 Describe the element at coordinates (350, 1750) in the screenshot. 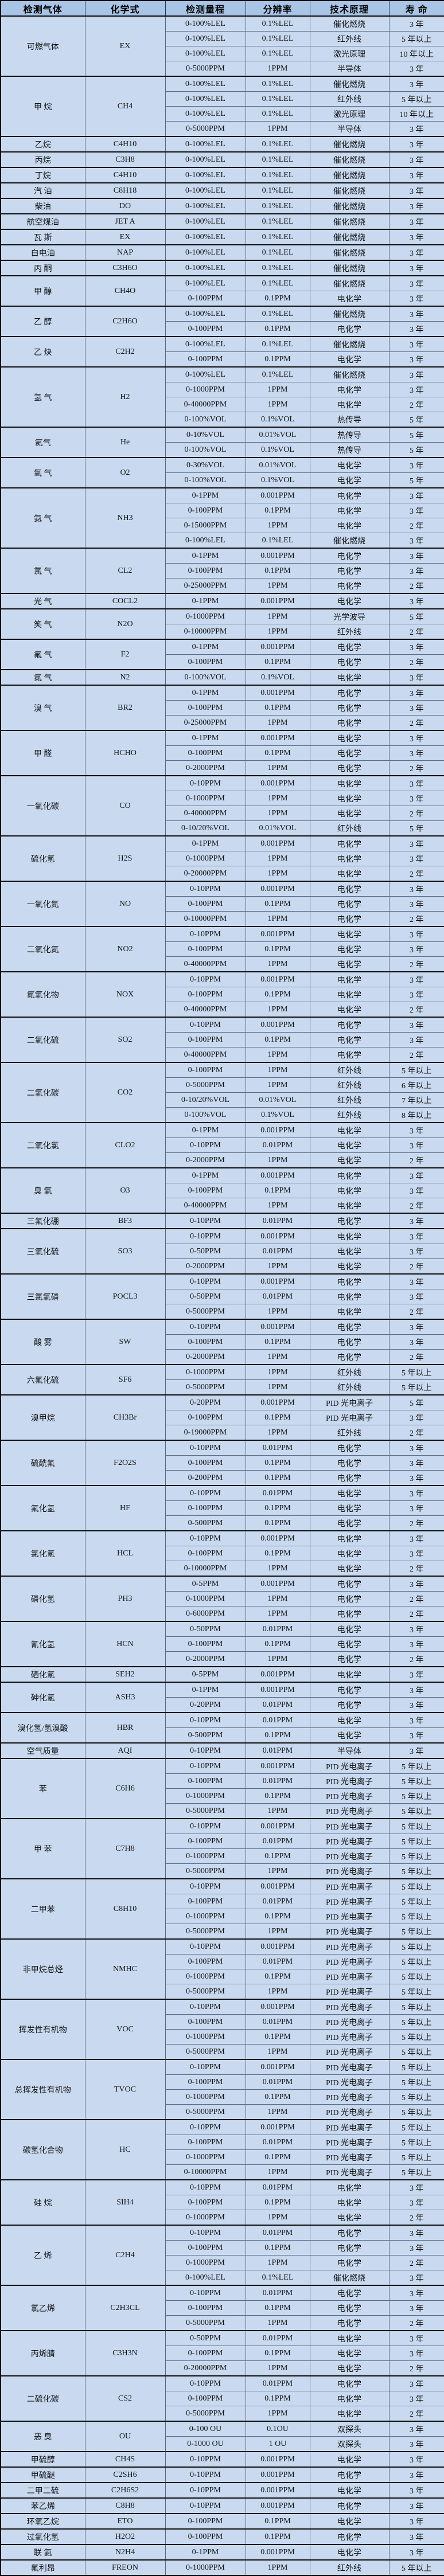

I see `principle-cell: 半导体` at that location.